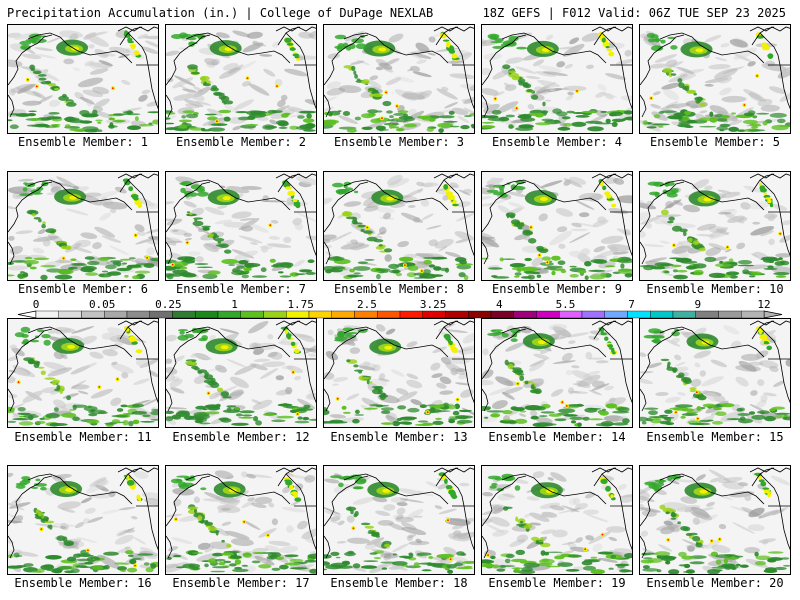  What do you see at coordinates (234, 304) in the screenshot?
I see `colorbar-tick-label: 1` at bounding box center [234, 304].